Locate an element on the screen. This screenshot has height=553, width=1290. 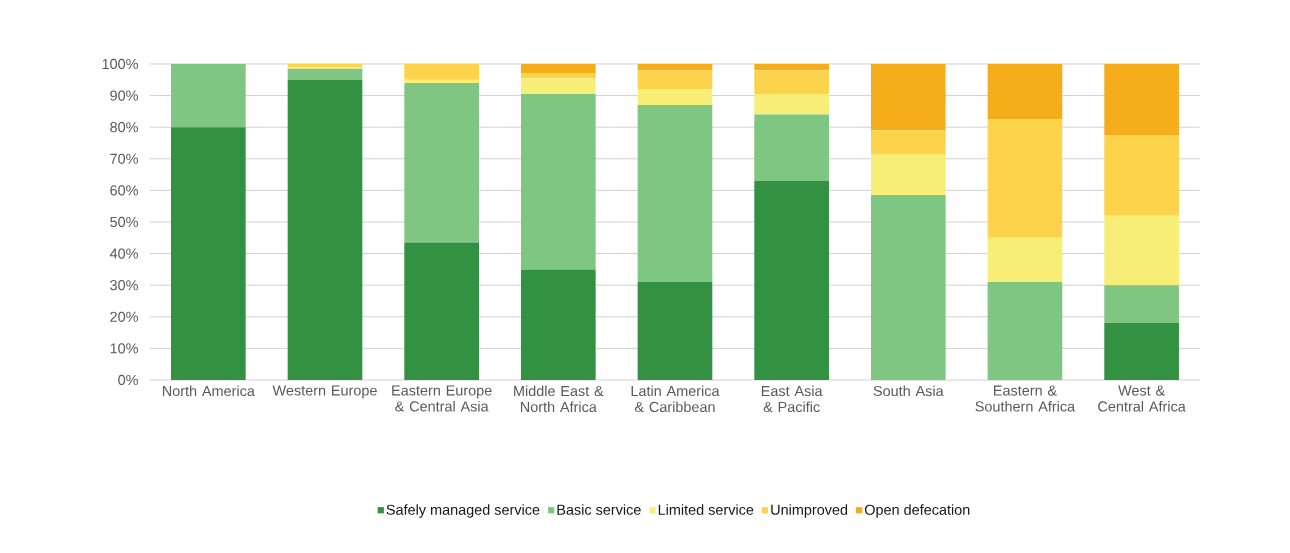
x-tick-label: Eastern Europe & Central Asia is located at coordinates (442, 398).